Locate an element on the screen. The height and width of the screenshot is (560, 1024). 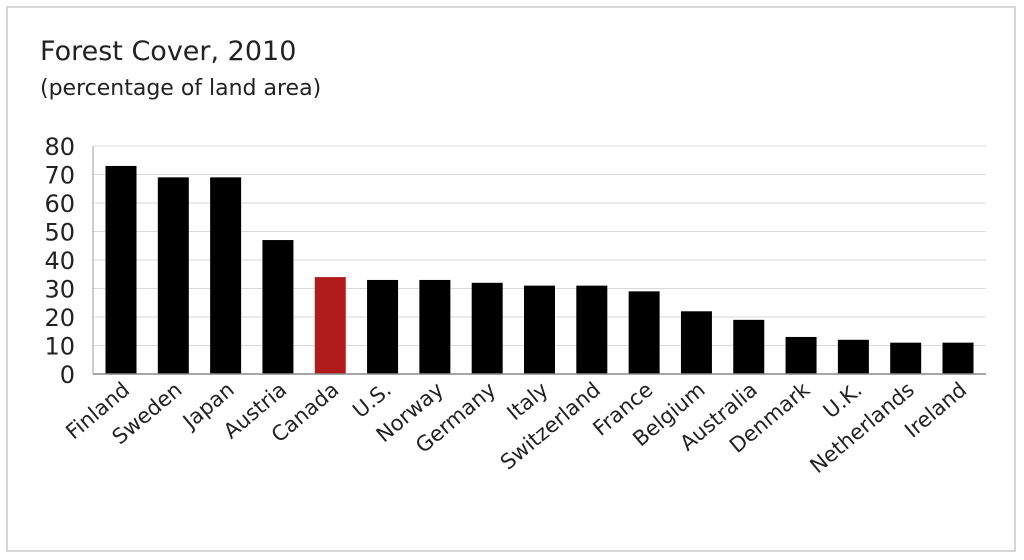
chart-title: Forest Cover, 2010 is located at coordinates (168, 51).